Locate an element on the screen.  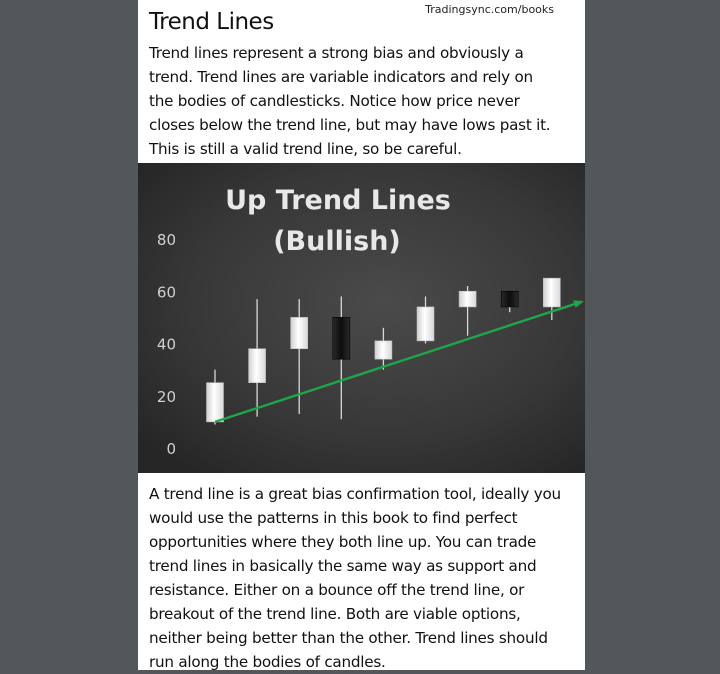
chart-title-line2: (Bullish) is located at coordinates (337, 241).